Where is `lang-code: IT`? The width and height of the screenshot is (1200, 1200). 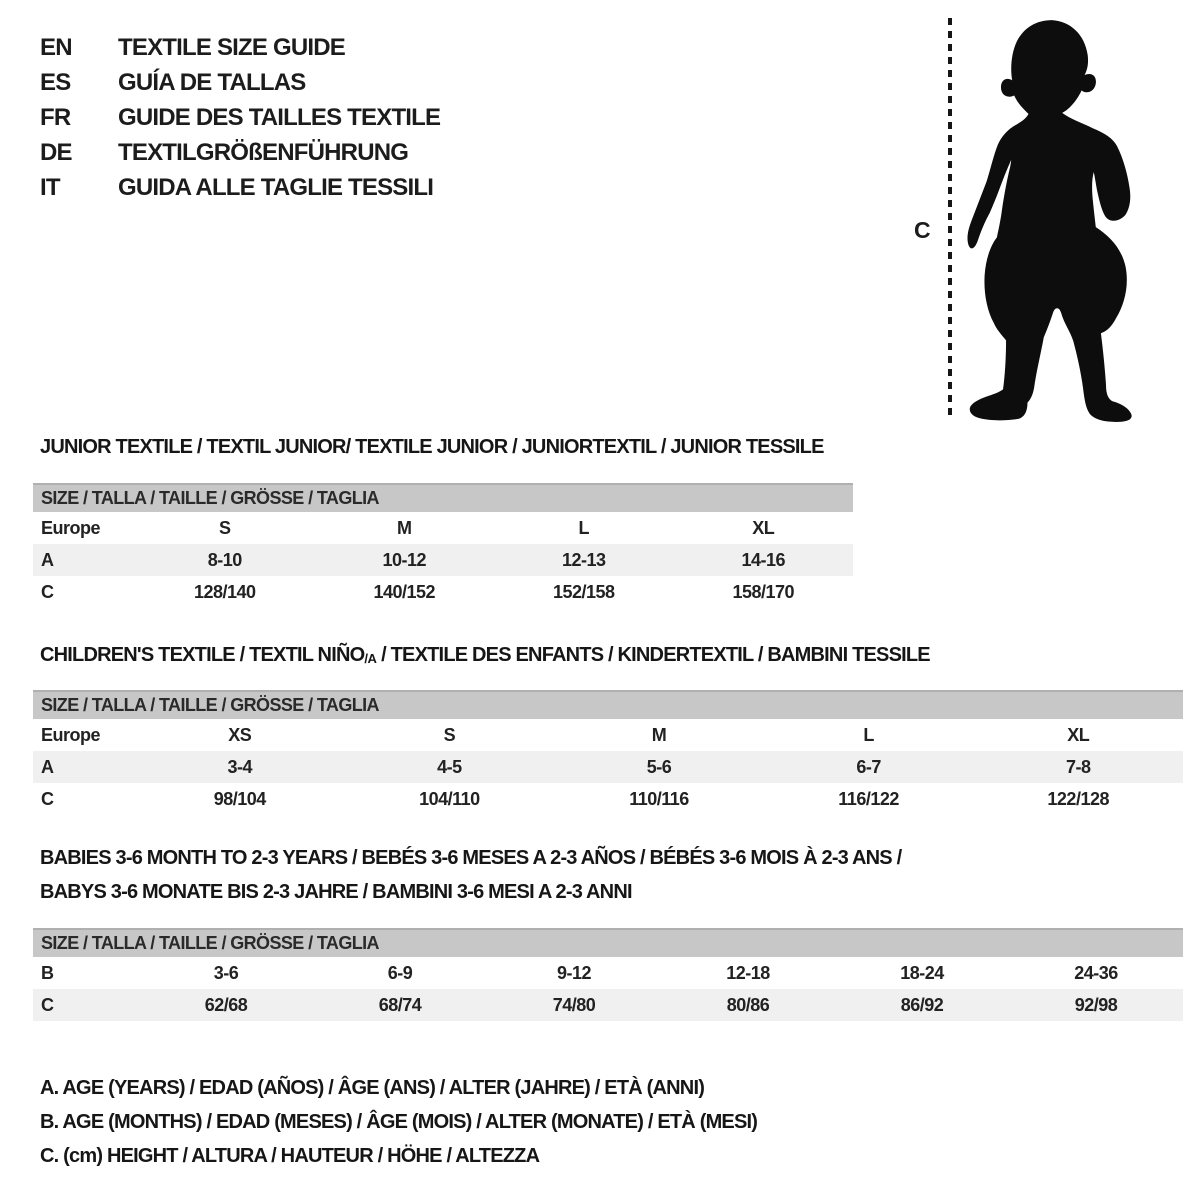
lang-code: IT is located at coordinates (50, 187).